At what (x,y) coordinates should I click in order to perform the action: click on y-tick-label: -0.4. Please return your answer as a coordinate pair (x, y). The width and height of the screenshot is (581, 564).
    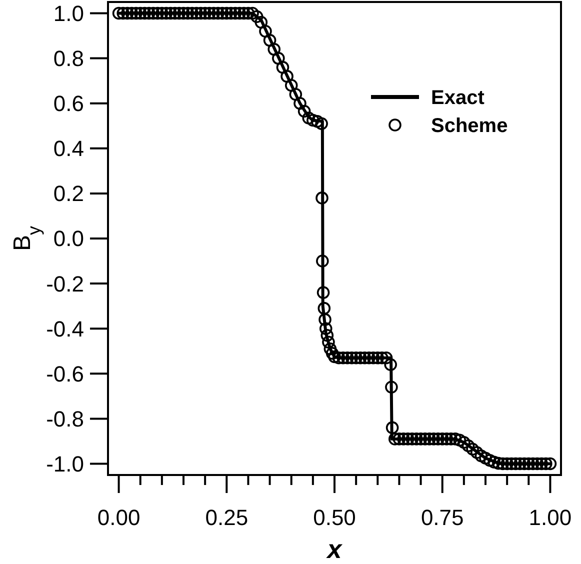
    Looking at the image, I should click on (65, 329).